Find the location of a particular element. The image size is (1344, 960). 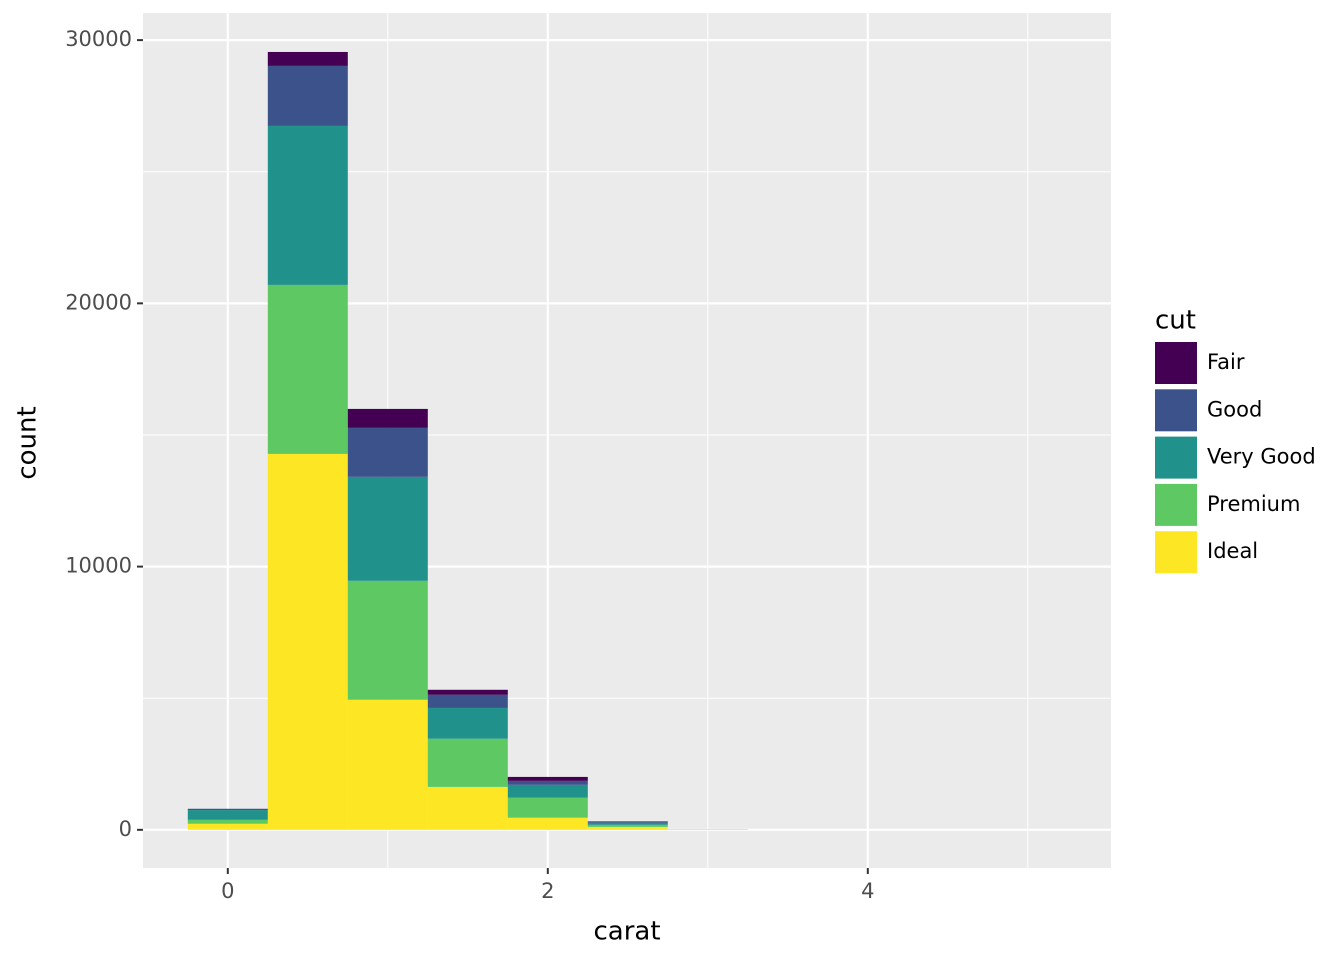

y-tick-label: 0 is located at coordinates (125, 829).